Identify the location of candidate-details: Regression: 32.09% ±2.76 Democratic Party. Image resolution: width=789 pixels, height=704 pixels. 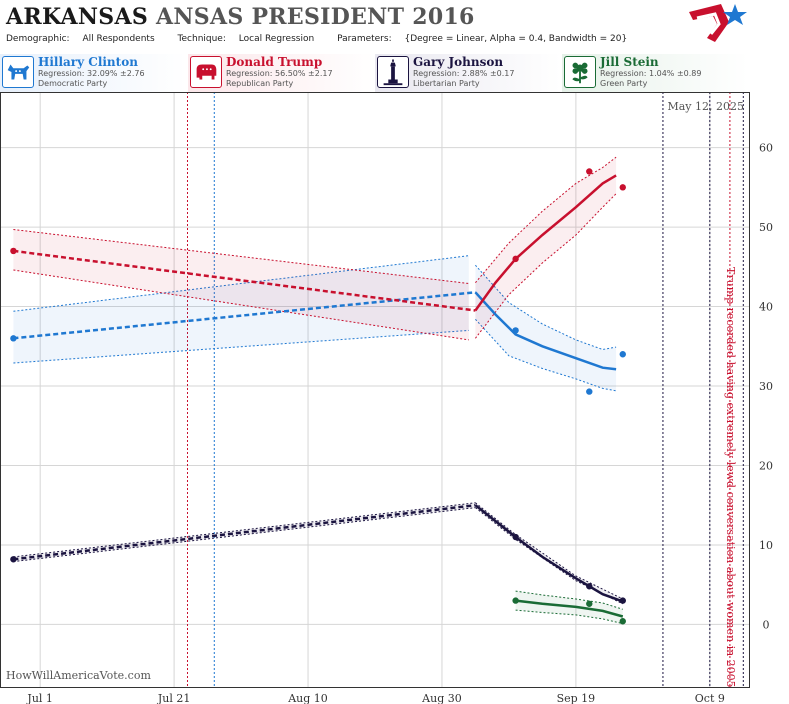
(91, 79).